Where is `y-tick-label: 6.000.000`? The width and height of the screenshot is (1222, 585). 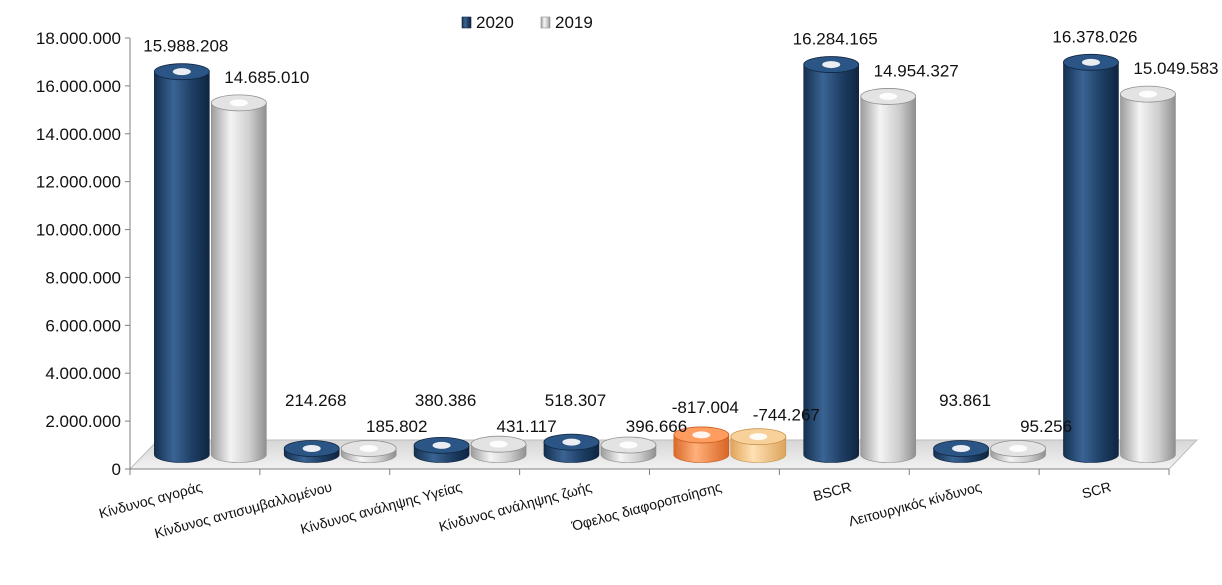
y-tick-label: 6.000.000 is located at coordinates (83, 325).